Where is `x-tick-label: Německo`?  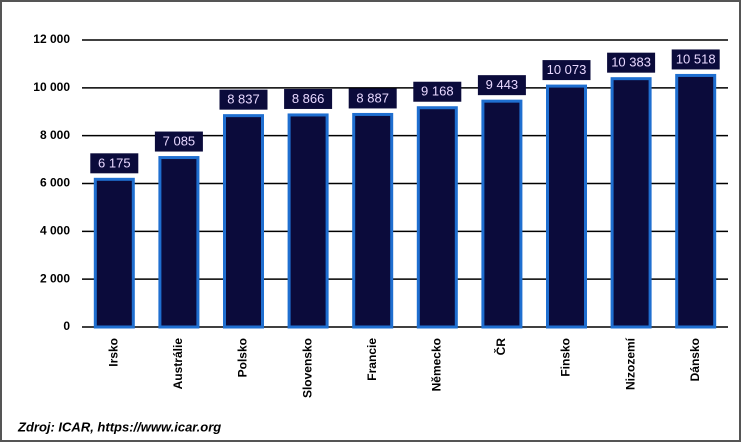
x-tick-label: Německo is located at coordinates (436, 364).